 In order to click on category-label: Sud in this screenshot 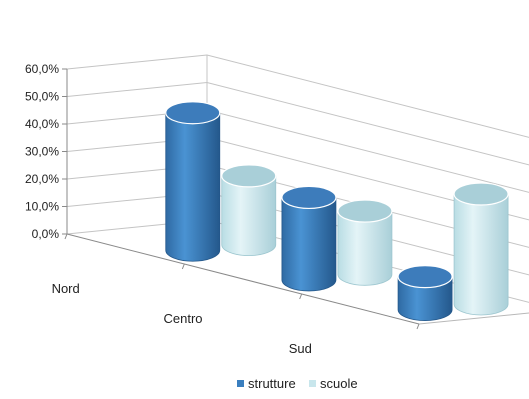, I will do `click(300, 348)`.